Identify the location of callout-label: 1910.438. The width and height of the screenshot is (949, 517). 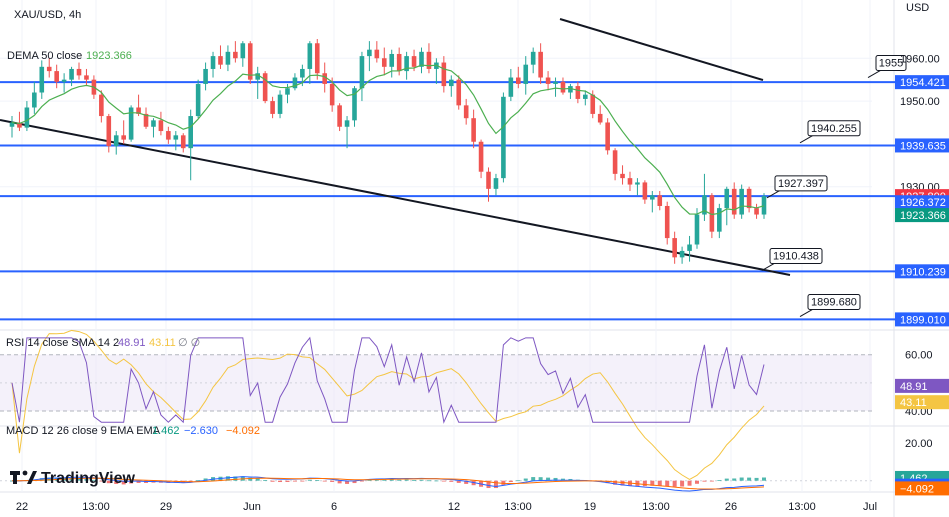
(796, 256).